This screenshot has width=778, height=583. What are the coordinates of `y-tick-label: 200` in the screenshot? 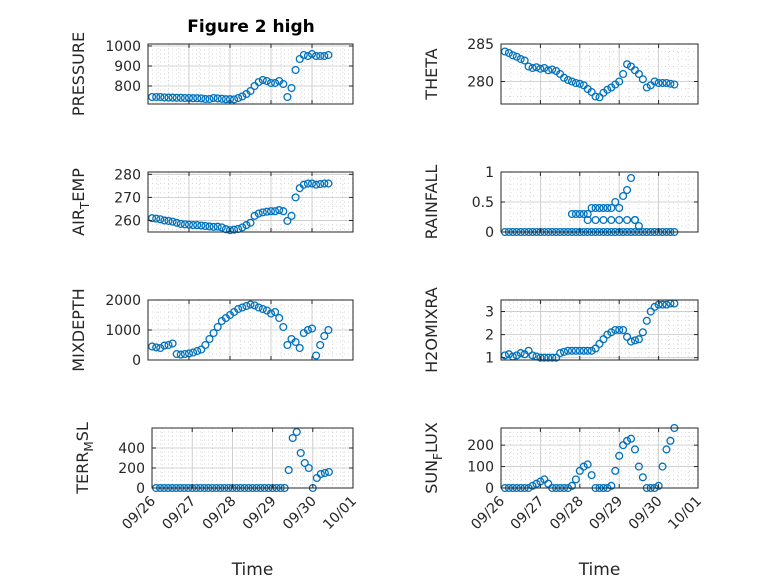 It's located at (480, 446).